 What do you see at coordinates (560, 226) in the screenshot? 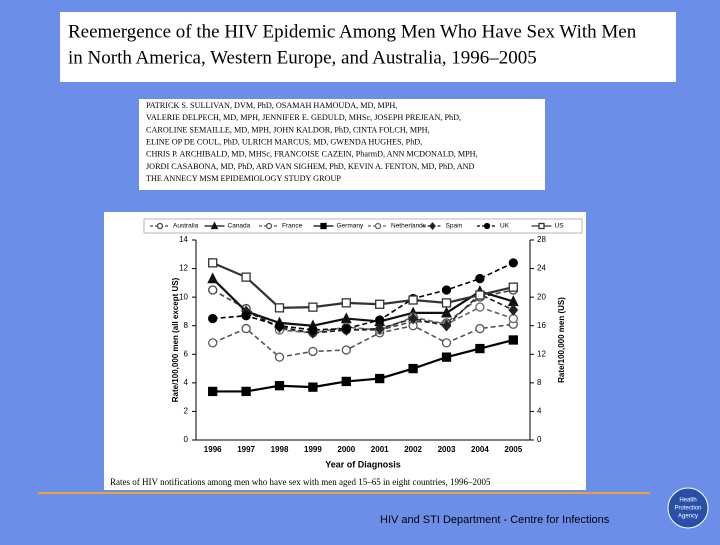
I see `legend-label: US` at bounding box center [560, 226].